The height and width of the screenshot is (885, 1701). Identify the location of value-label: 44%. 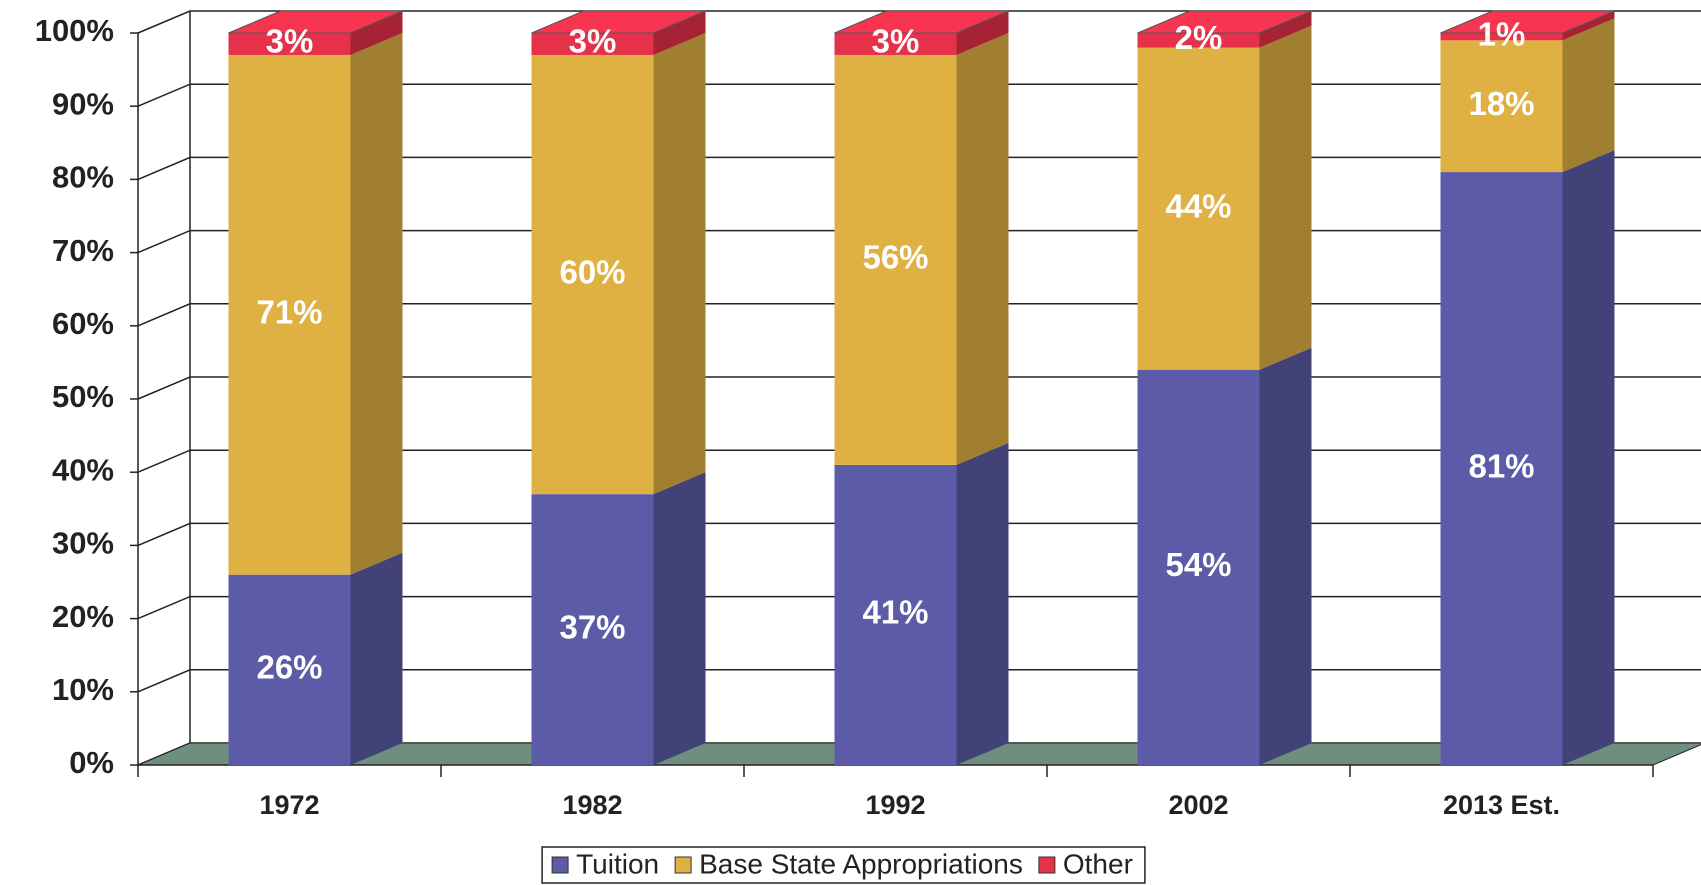
(1198, 205).